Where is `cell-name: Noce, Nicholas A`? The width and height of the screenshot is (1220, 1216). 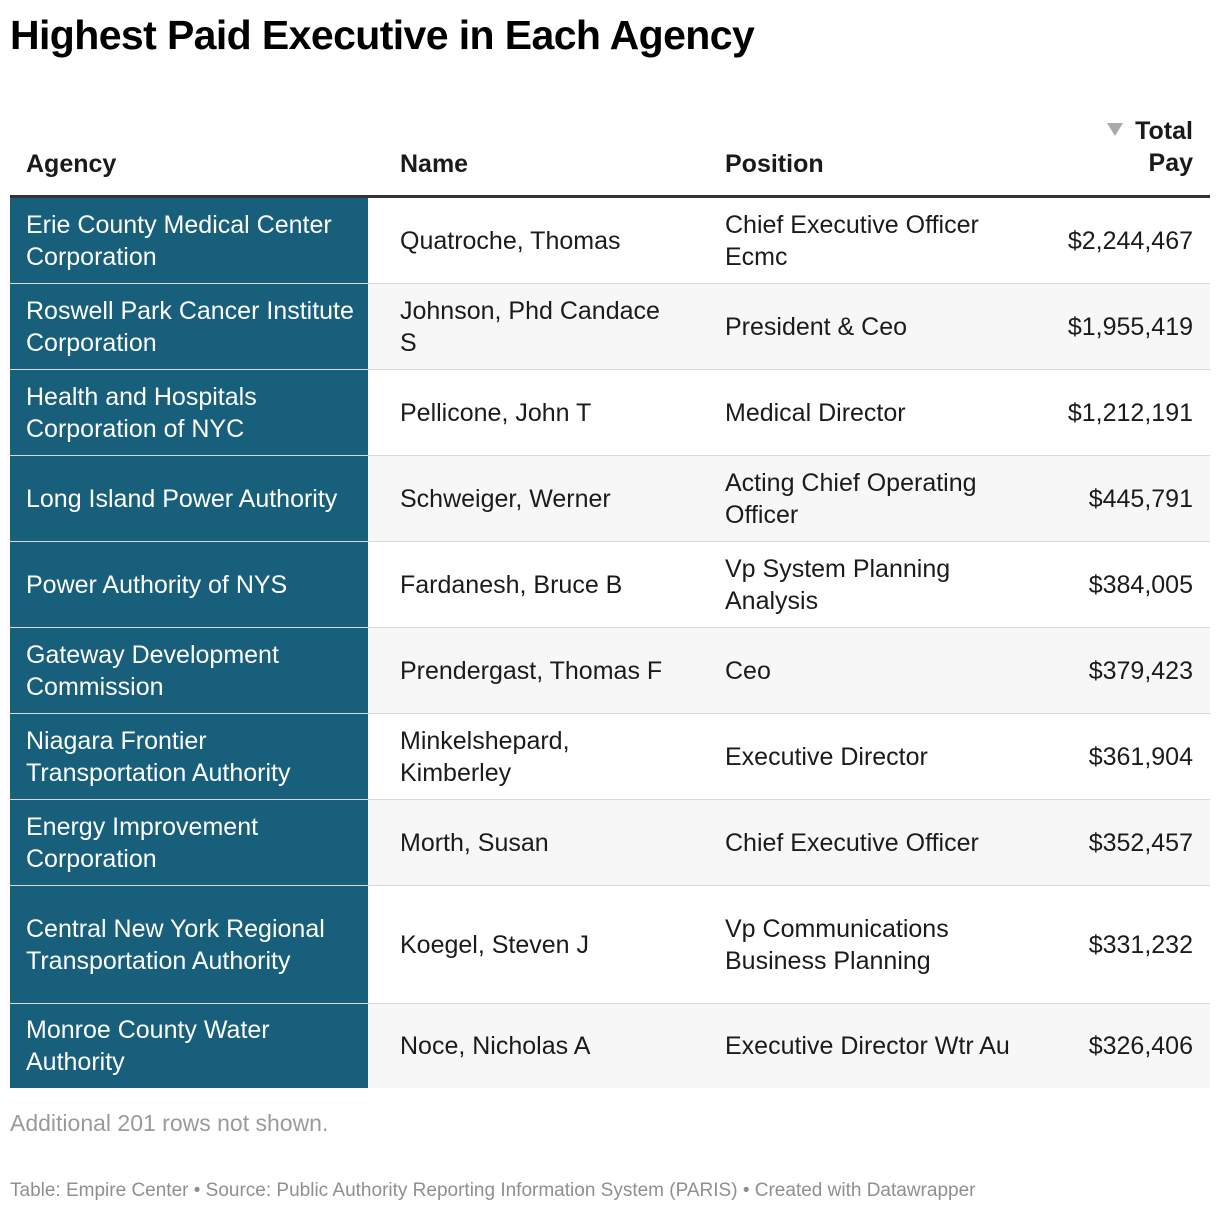
cell-name: Noce, Nicholas A is located at coordinates (495, 1046).